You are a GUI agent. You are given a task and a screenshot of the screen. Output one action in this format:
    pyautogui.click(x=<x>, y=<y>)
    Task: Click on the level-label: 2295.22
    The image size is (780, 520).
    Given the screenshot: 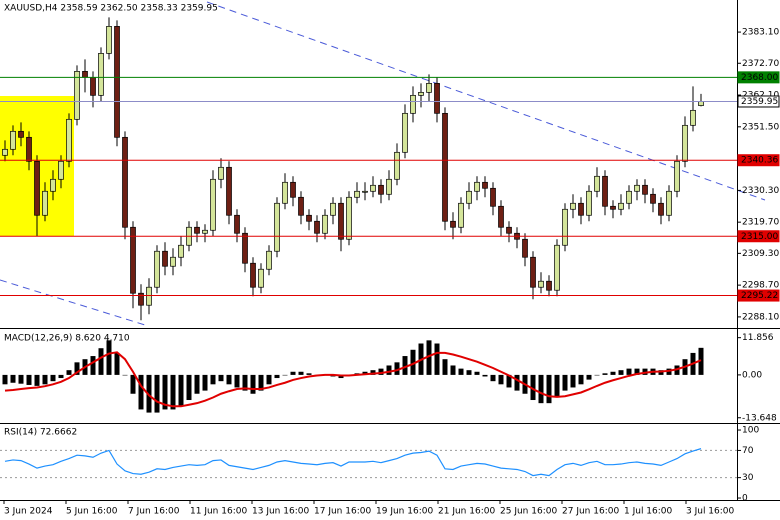 What is the action you would take?
    pyautogui.click(x=759, y=296)
    